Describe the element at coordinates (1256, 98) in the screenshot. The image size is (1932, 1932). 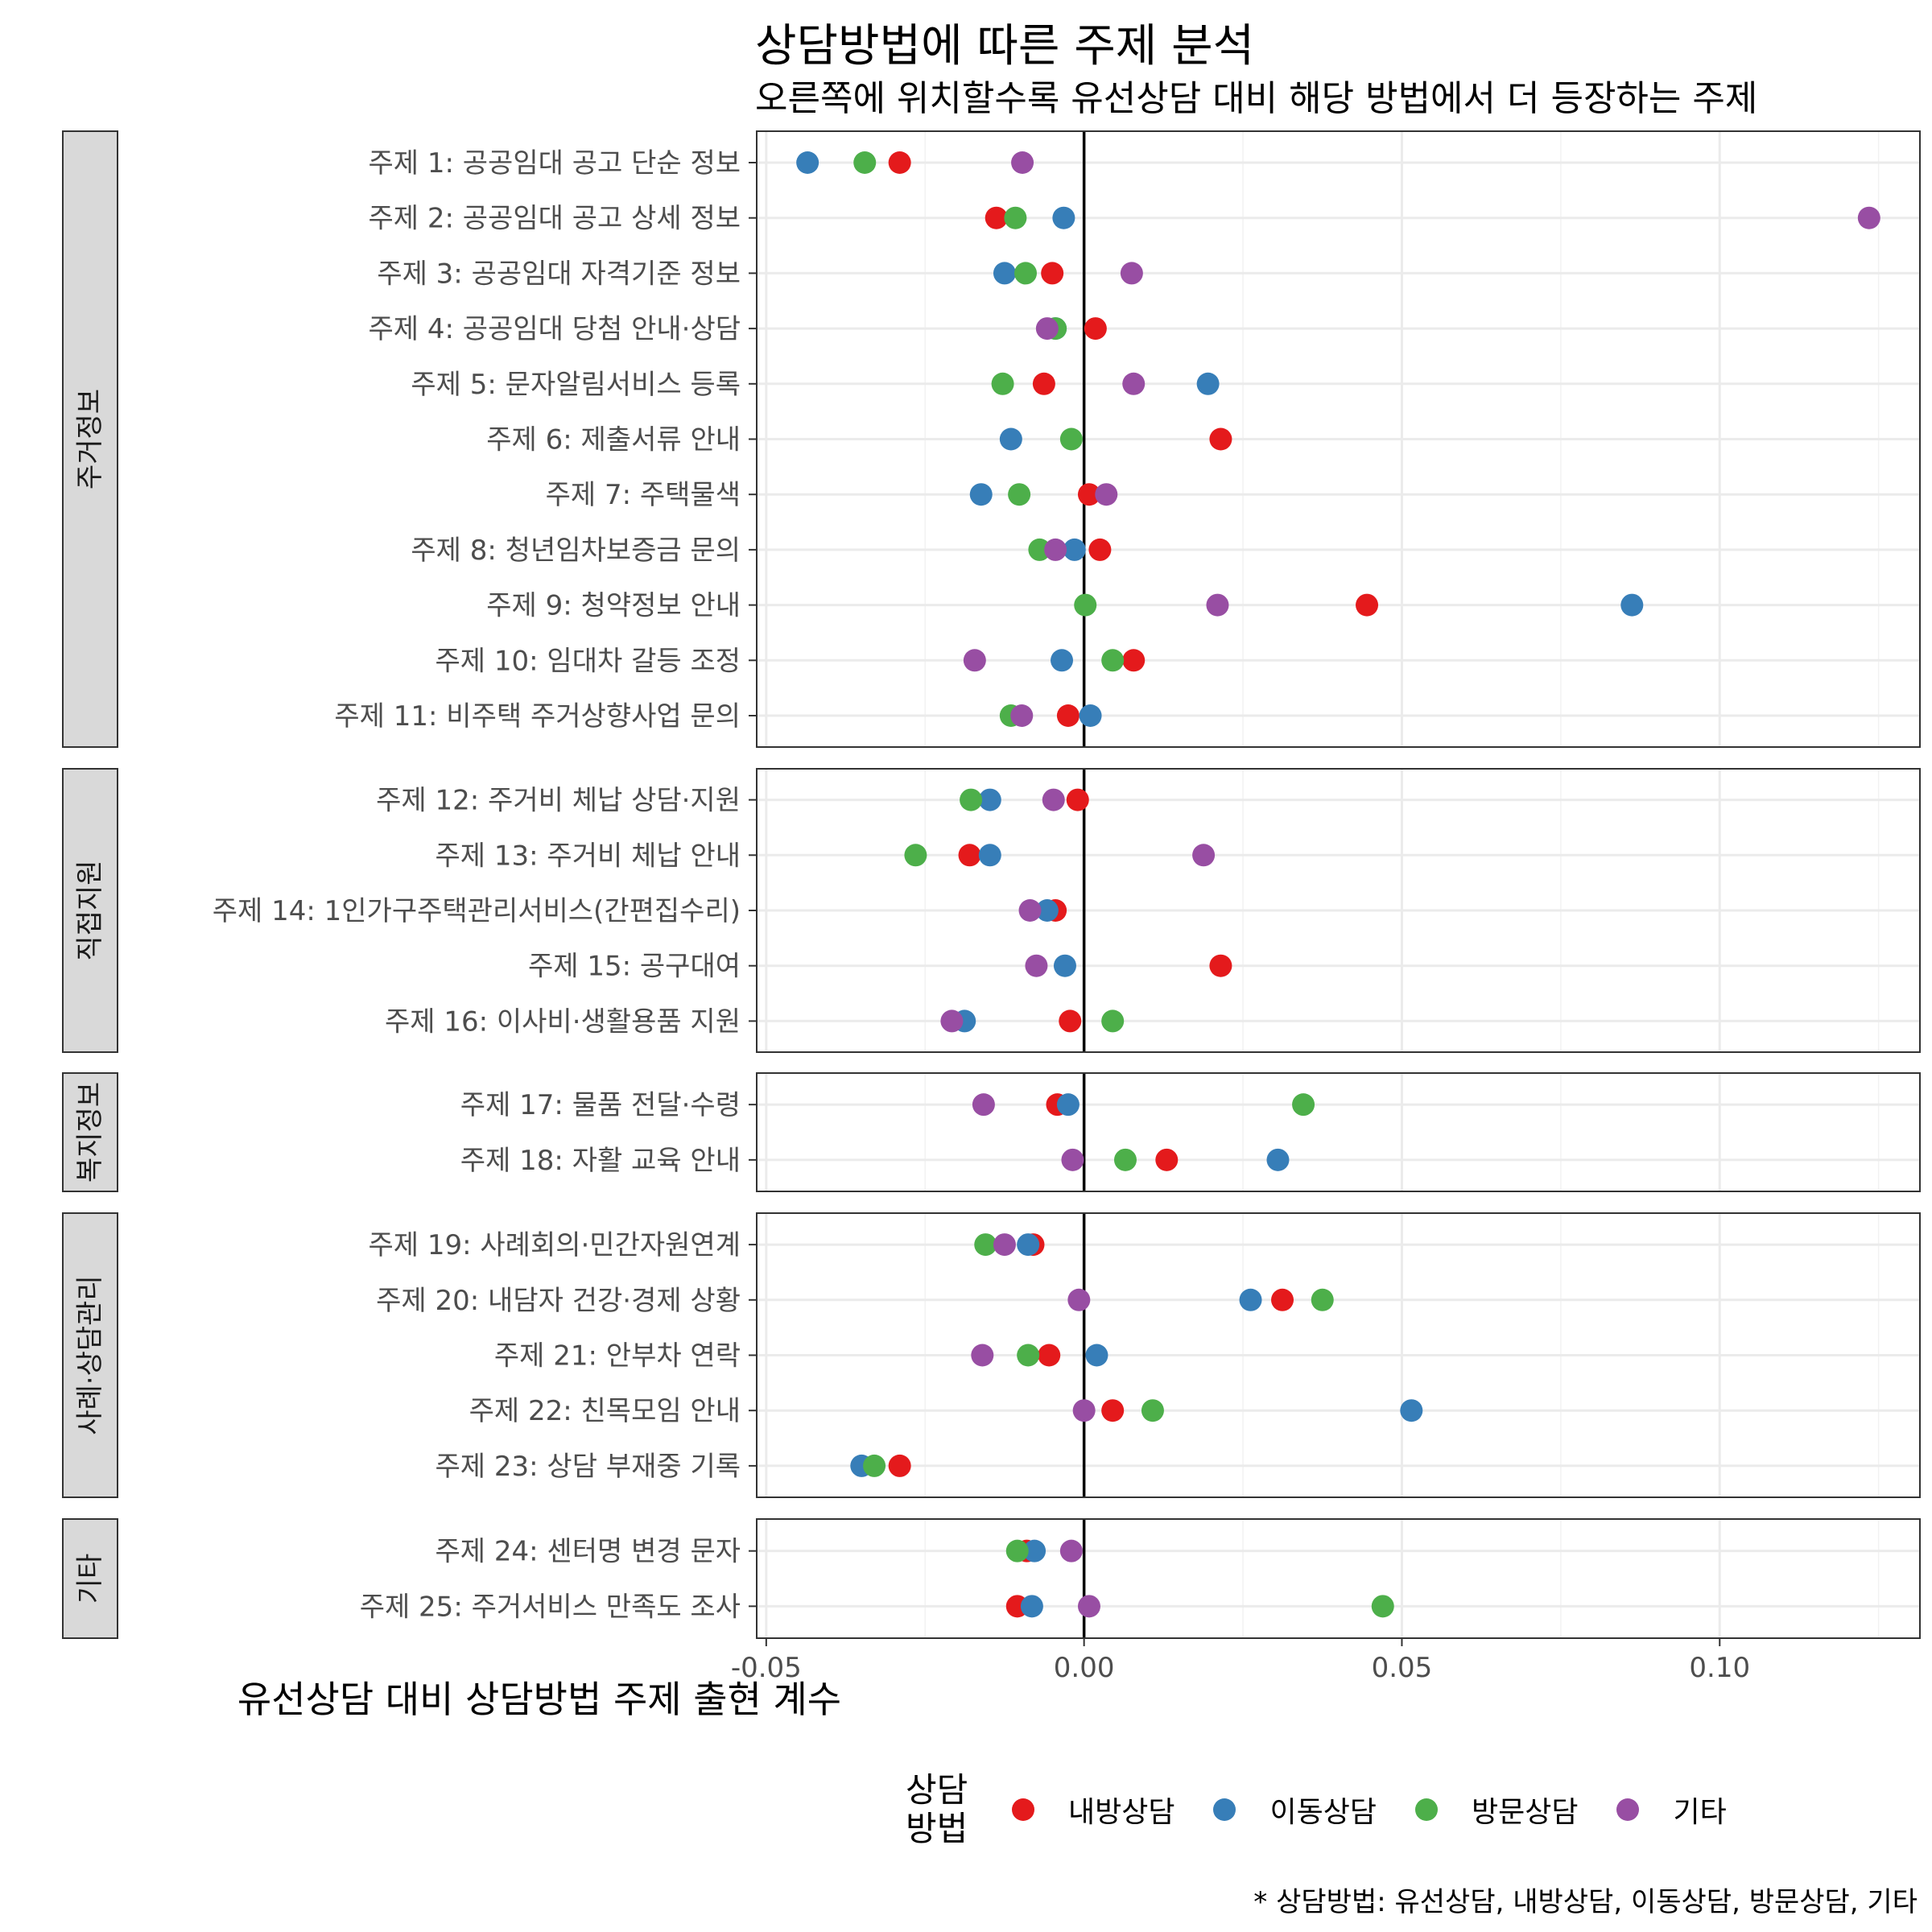
I see `chart-subtitle: 오른쪽에 위치할수록 유선상담 대비 해당 방법에서 더 등장하는 주제` at that location.